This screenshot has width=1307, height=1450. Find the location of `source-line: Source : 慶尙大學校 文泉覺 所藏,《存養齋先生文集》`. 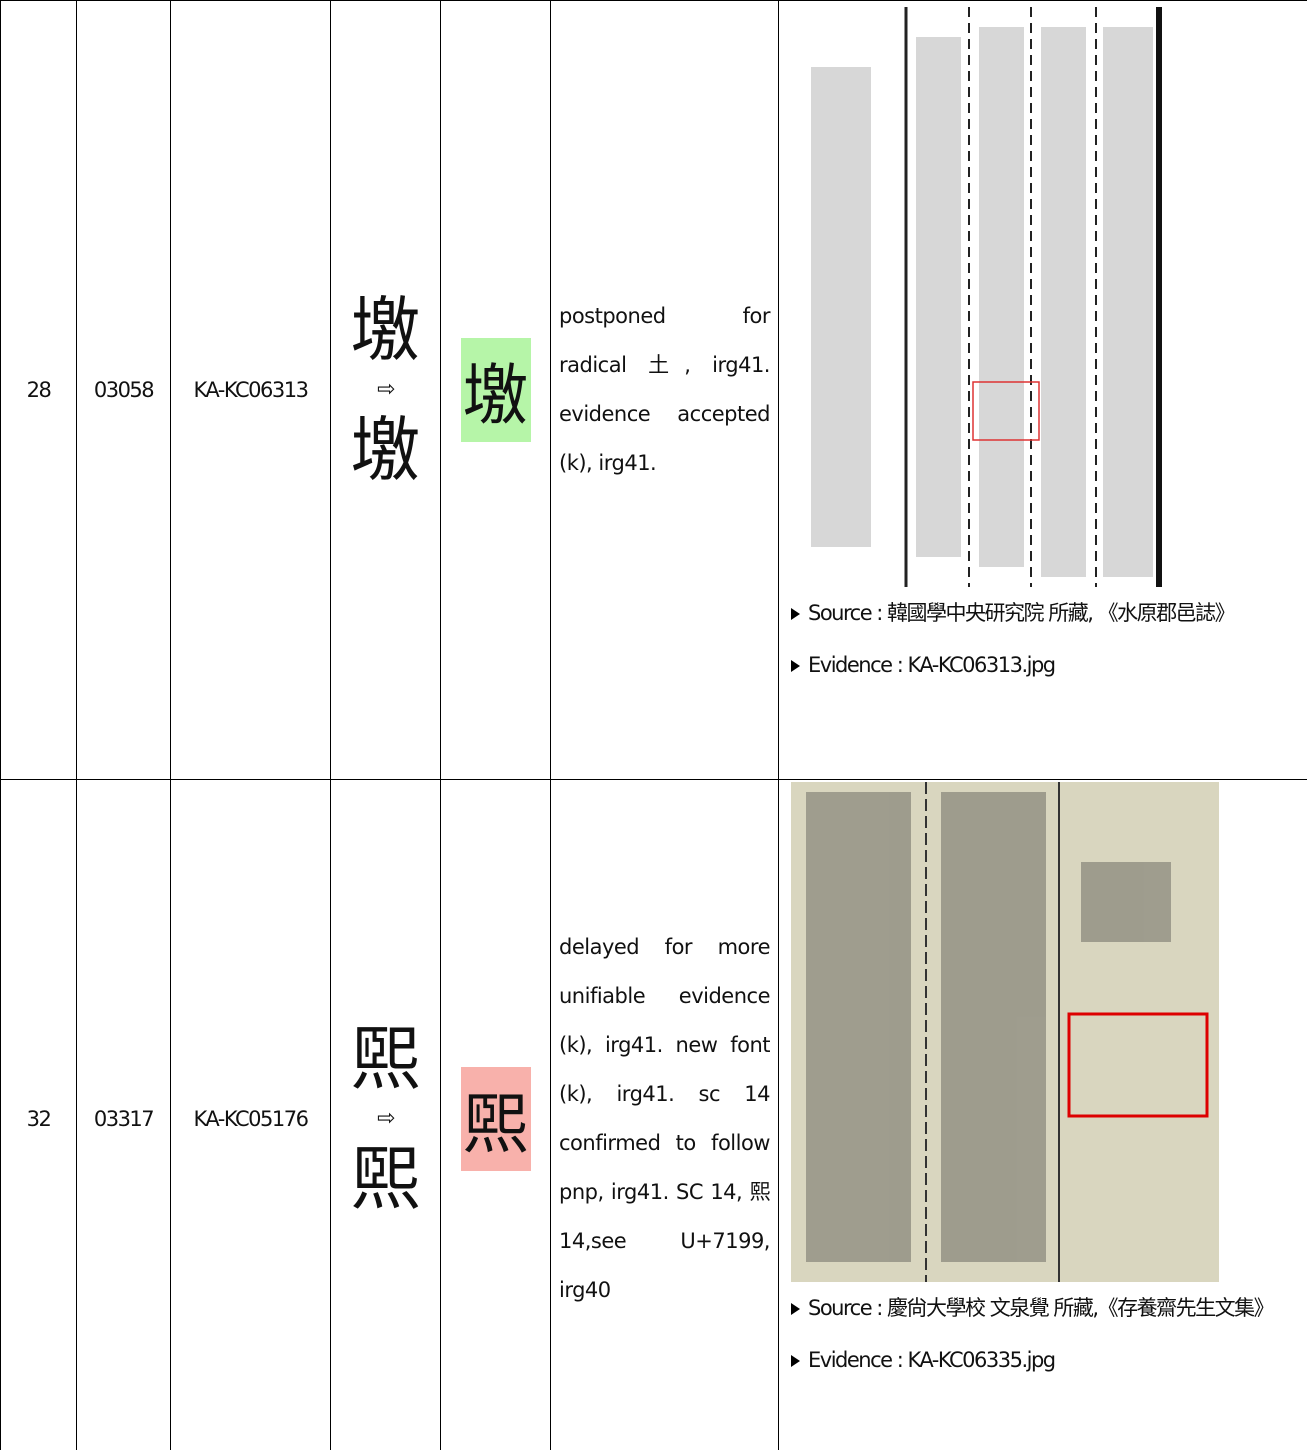

source-line: Source : 慶尙大學校 文泉覺 所藏,《存養齋先生文集》 is located at coordinates (1044, 1308).